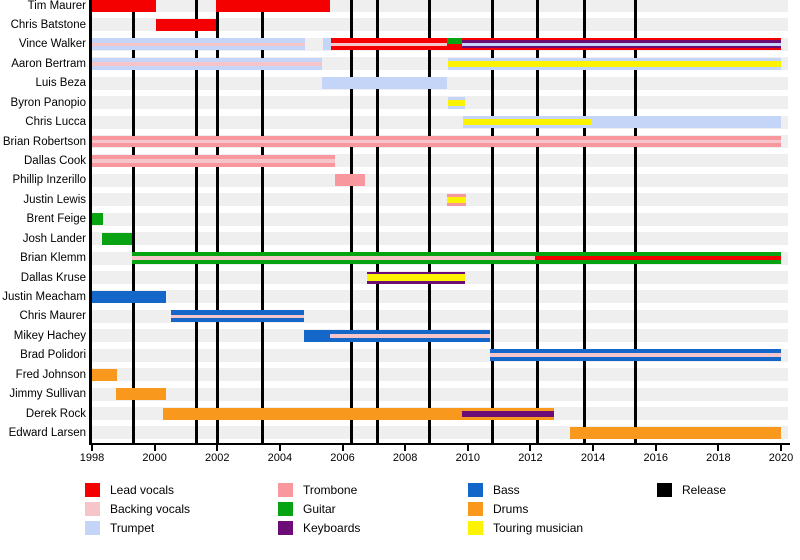 Image resolution: width=800 pixels, height=560 pixels. I want to click on member-label: Derek Rock, so click(55, 413).